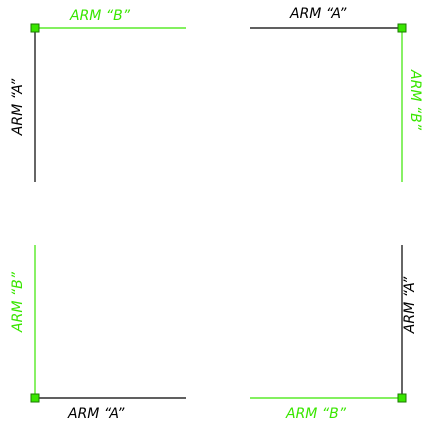 This screenshot has height=424, width=427. Describe the element at coordinates (18, 107) in the screenshot. I see `top-left-arm-a-label: ARM “A”` at that location.